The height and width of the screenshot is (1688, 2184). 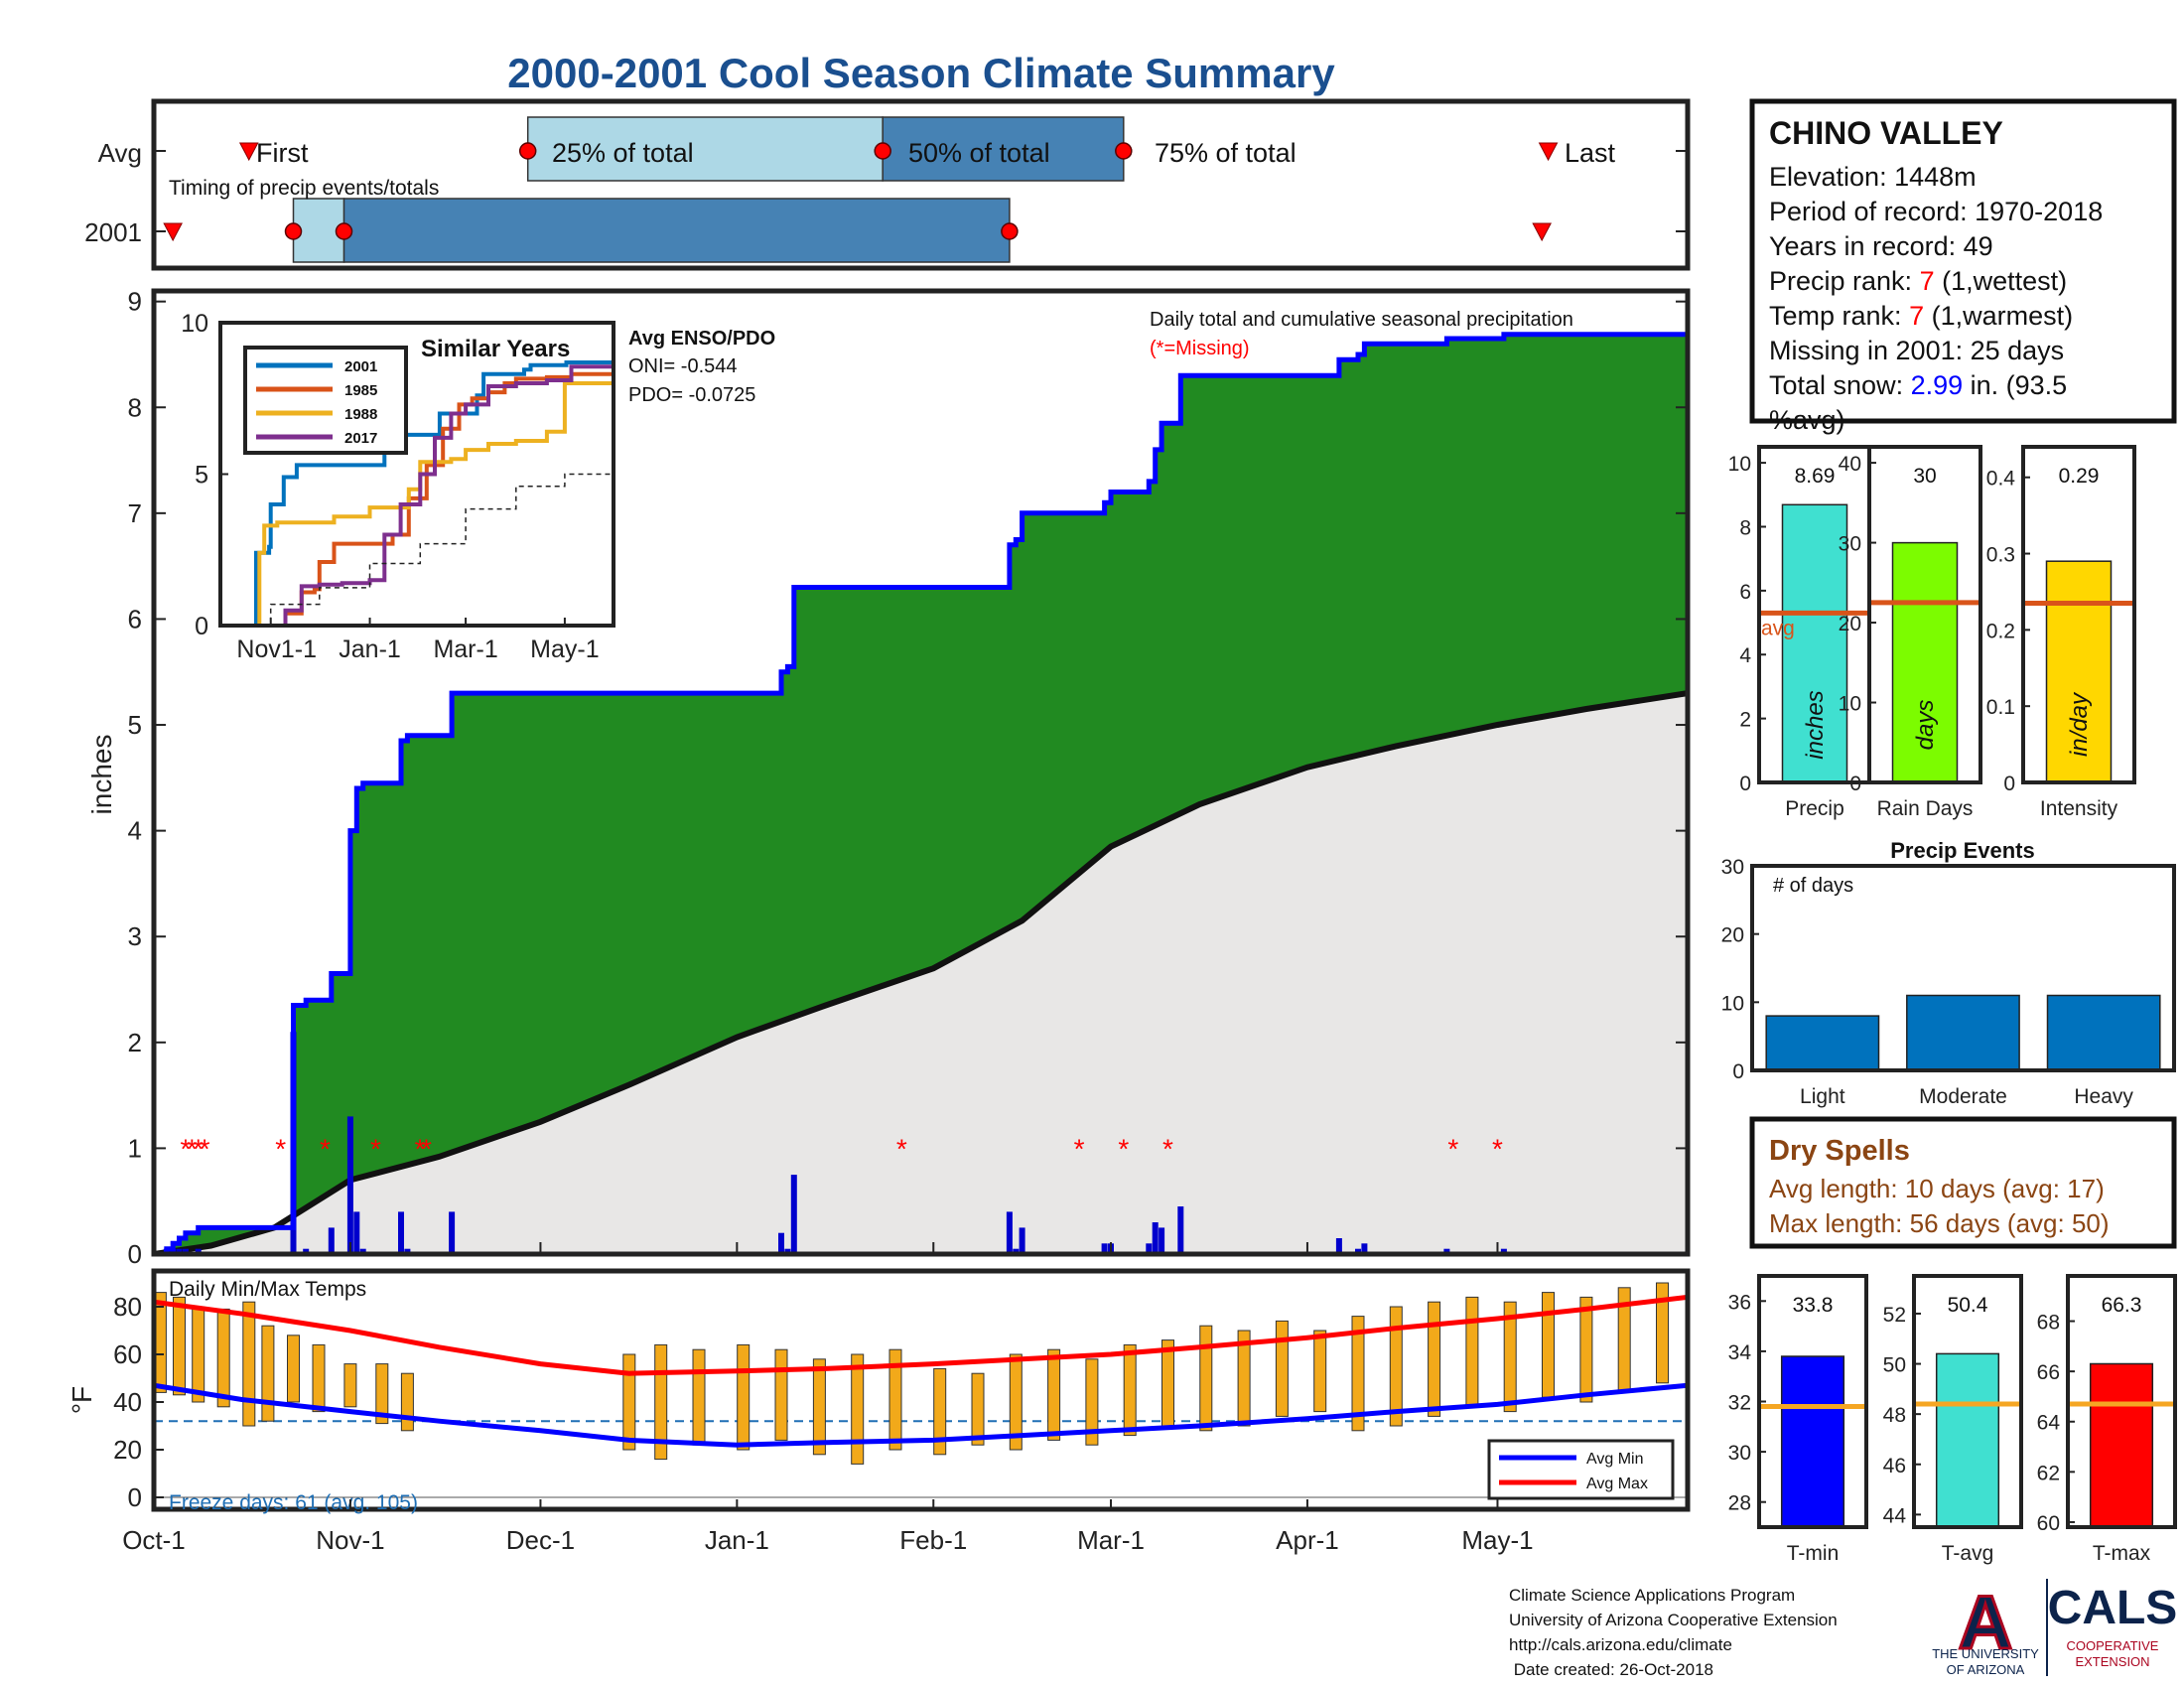 What do you see at coordinates (933, 1540) in the screenshot?
I see `season-x-tick-label: Feb-1` at bounding box center [933, 1540].